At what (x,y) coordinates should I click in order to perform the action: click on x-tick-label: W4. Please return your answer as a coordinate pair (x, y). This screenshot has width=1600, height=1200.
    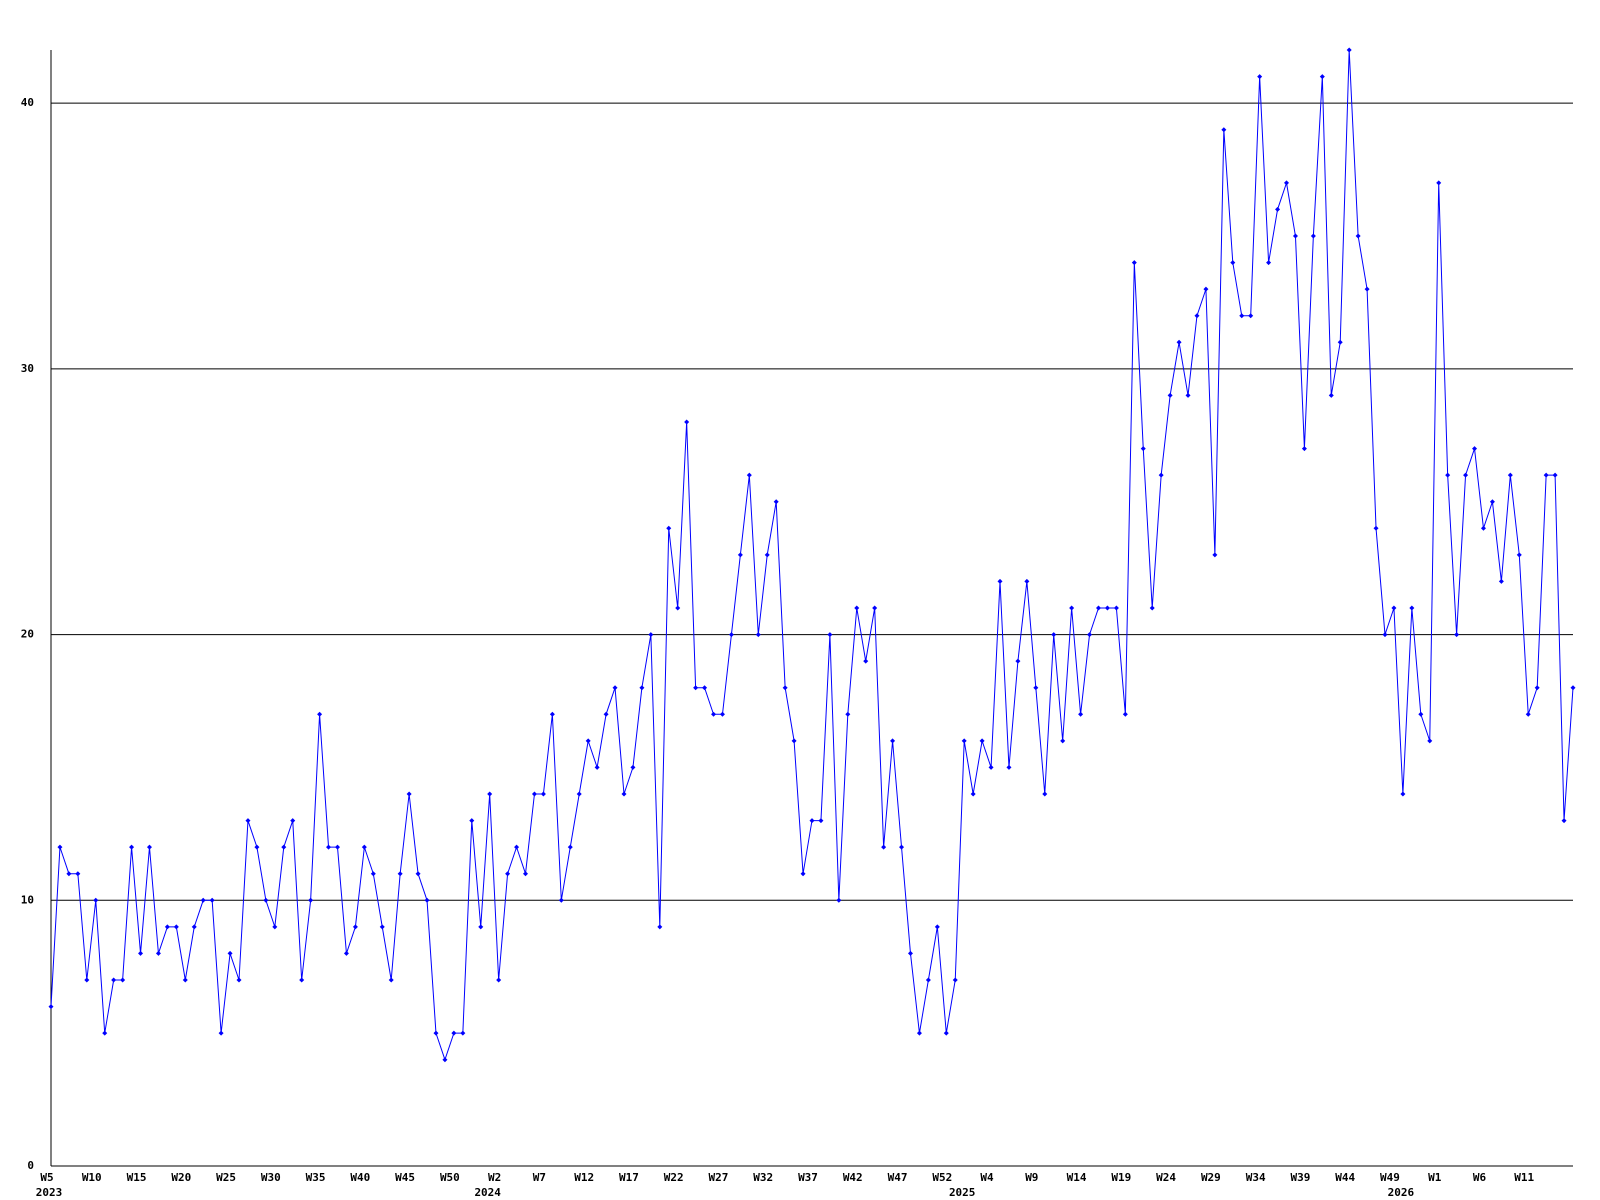
    Looking at the image, I should click on (987, 1177).